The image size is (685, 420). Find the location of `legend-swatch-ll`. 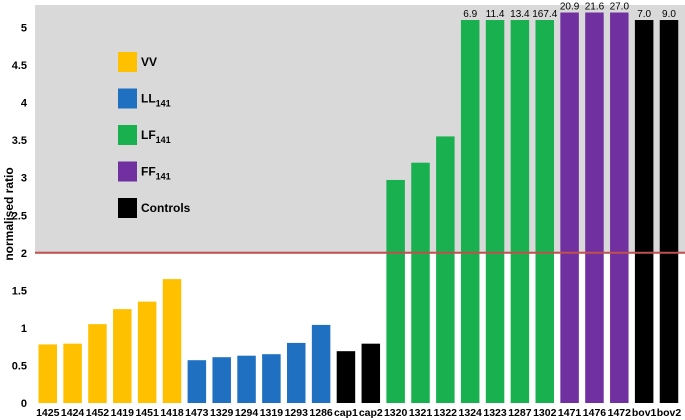

legend-swatch-ll is located at coordinates (127, 98).